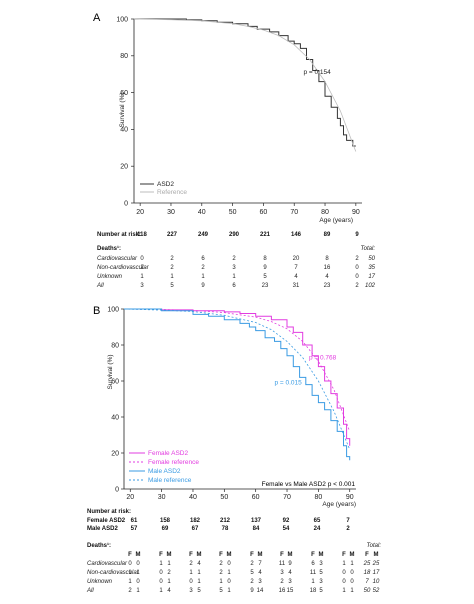 Image resolution: width=474 pixels, height=604 pixels. I want to click on panel-b-comparison-note: Female vs Male ASD2 p < 0.001, so click(309, 484).